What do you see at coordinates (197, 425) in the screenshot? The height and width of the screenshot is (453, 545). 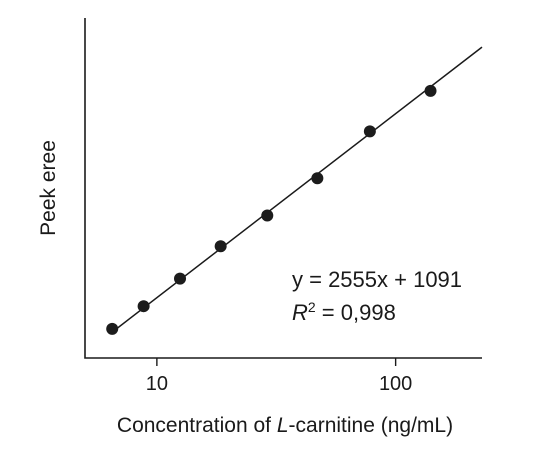 I see `x-axis-title-part-1: Concentration of` at bounding box center [197, 425].